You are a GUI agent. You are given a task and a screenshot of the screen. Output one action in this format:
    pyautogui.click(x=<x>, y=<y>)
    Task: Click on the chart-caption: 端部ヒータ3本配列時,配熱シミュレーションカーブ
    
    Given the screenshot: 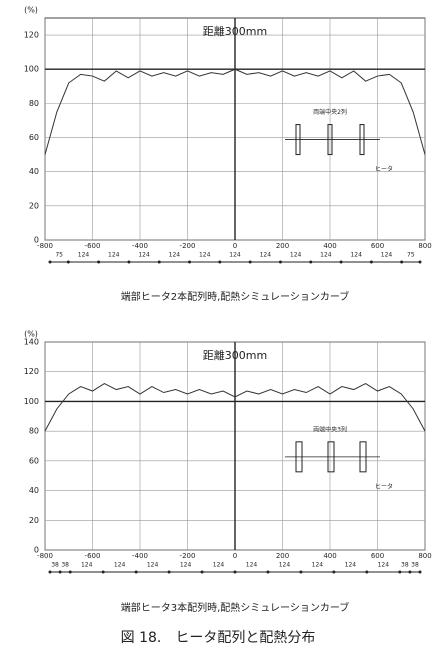 What is the action you would take?
    pyautogui.click(x=235, y=607)
    